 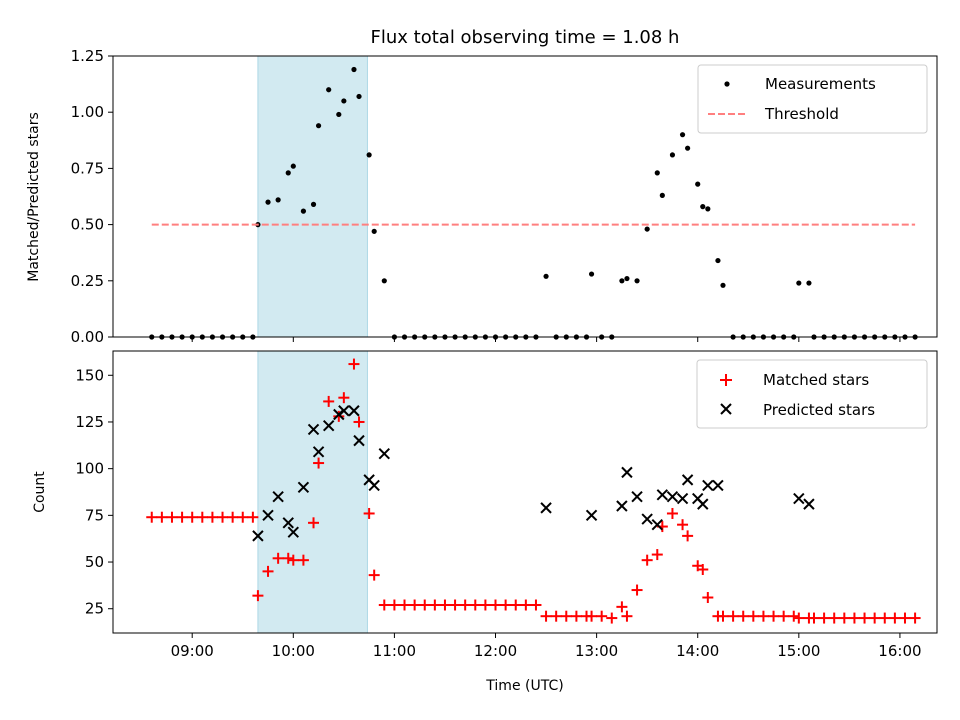 I want to click on y-tick-label: 0.50, so click(x=87, y=225).